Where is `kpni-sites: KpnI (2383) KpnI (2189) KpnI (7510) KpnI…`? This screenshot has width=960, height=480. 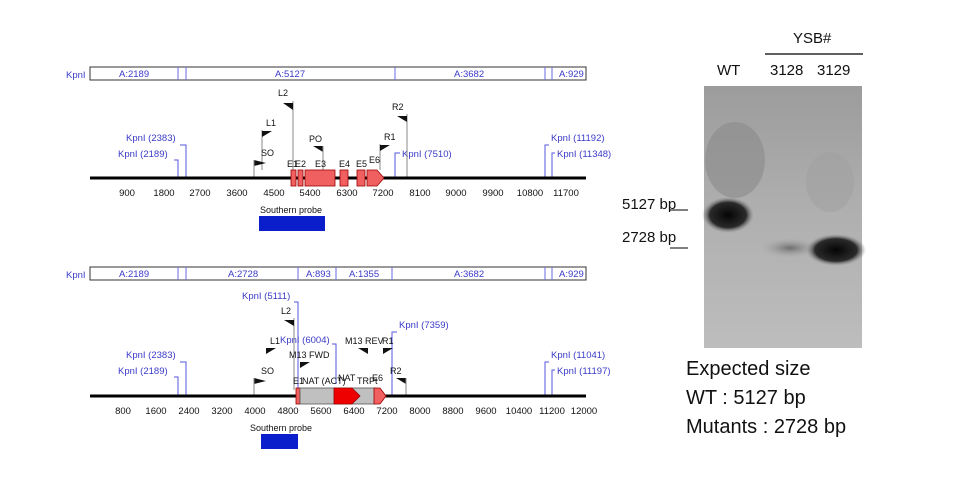
kpni-sites: KpnI (2383) KpnI (2189) KpnI (7510) KpnI… is located at coordinates (364, 155).